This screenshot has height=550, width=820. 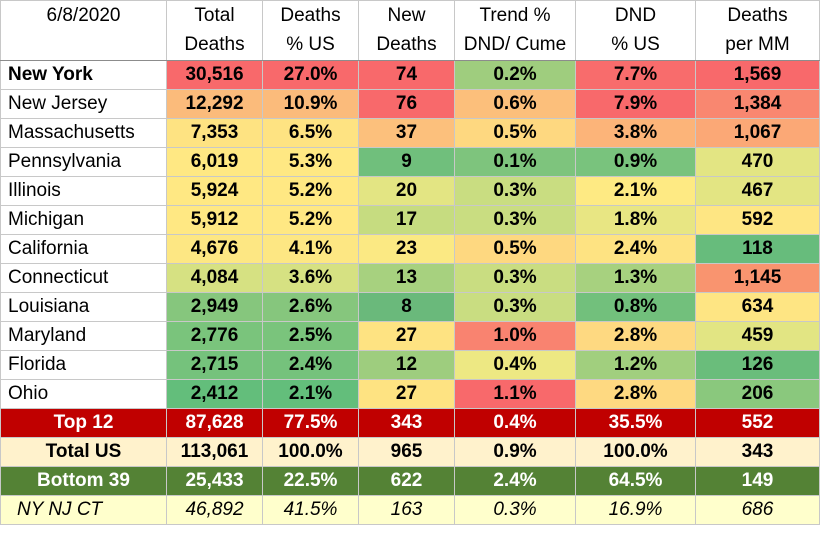 What do you see at coordinates (83, 481) in the screenshot?
I see `summary-label: Bottom 39` at bounding box center [83, 481].